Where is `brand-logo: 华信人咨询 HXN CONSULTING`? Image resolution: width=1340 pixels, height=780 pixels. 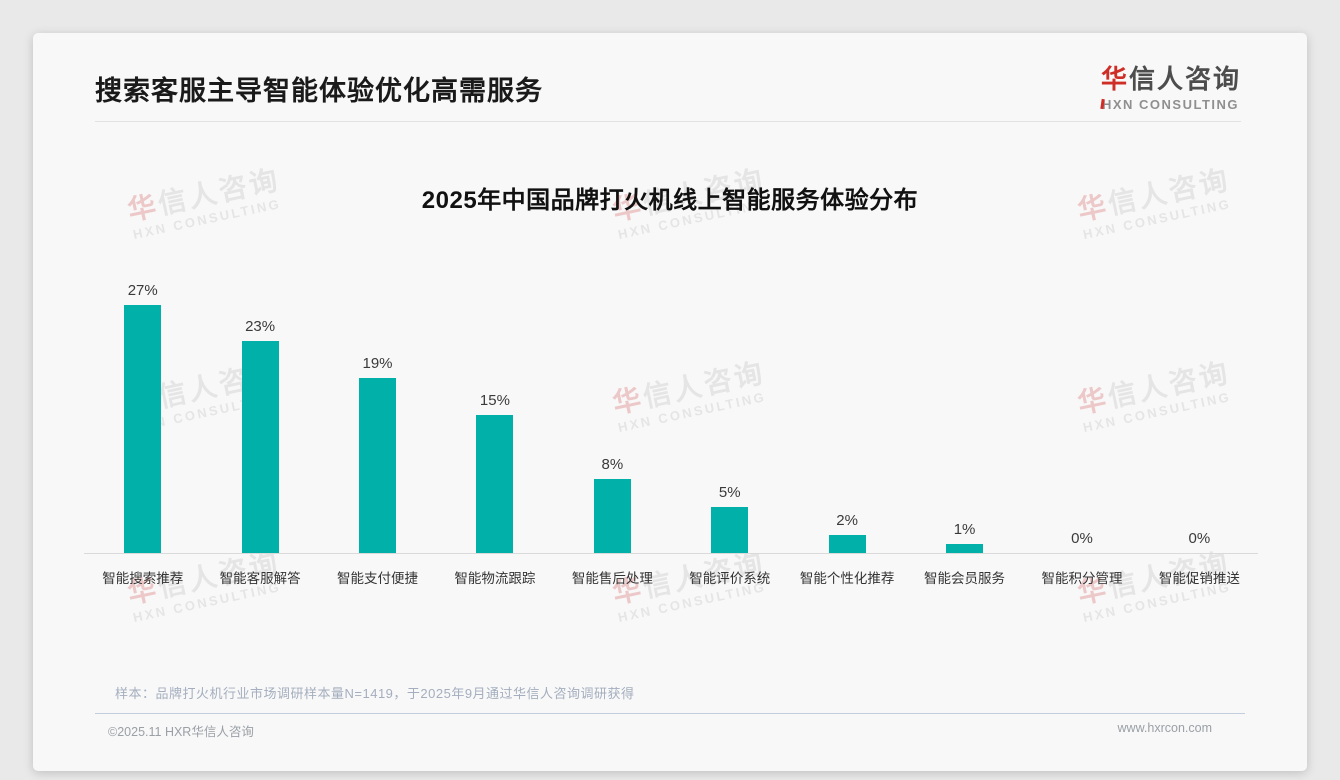 brand-logo: 华信人咨询 HXN CONSULTING is located at coordinates (1170, 85).